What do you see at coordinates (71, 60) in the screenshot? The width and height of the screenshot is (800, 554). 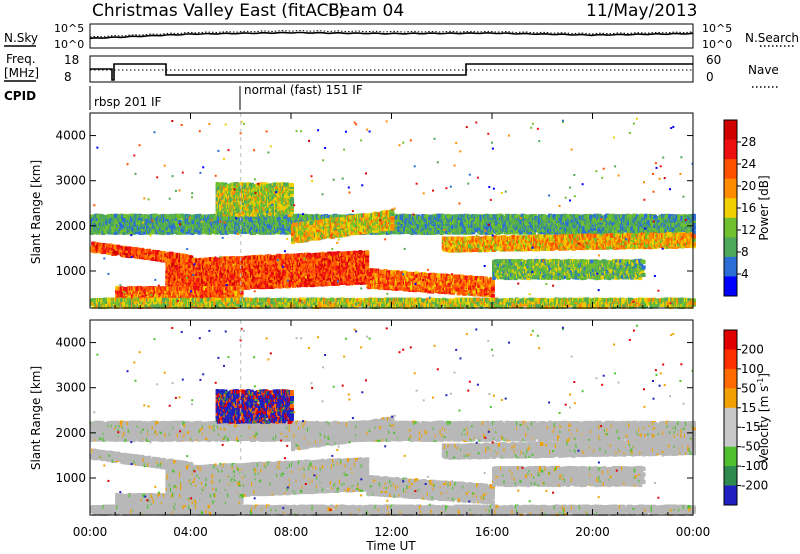 I see `freq-tick-top: 18` at bounding box center [71, 60].